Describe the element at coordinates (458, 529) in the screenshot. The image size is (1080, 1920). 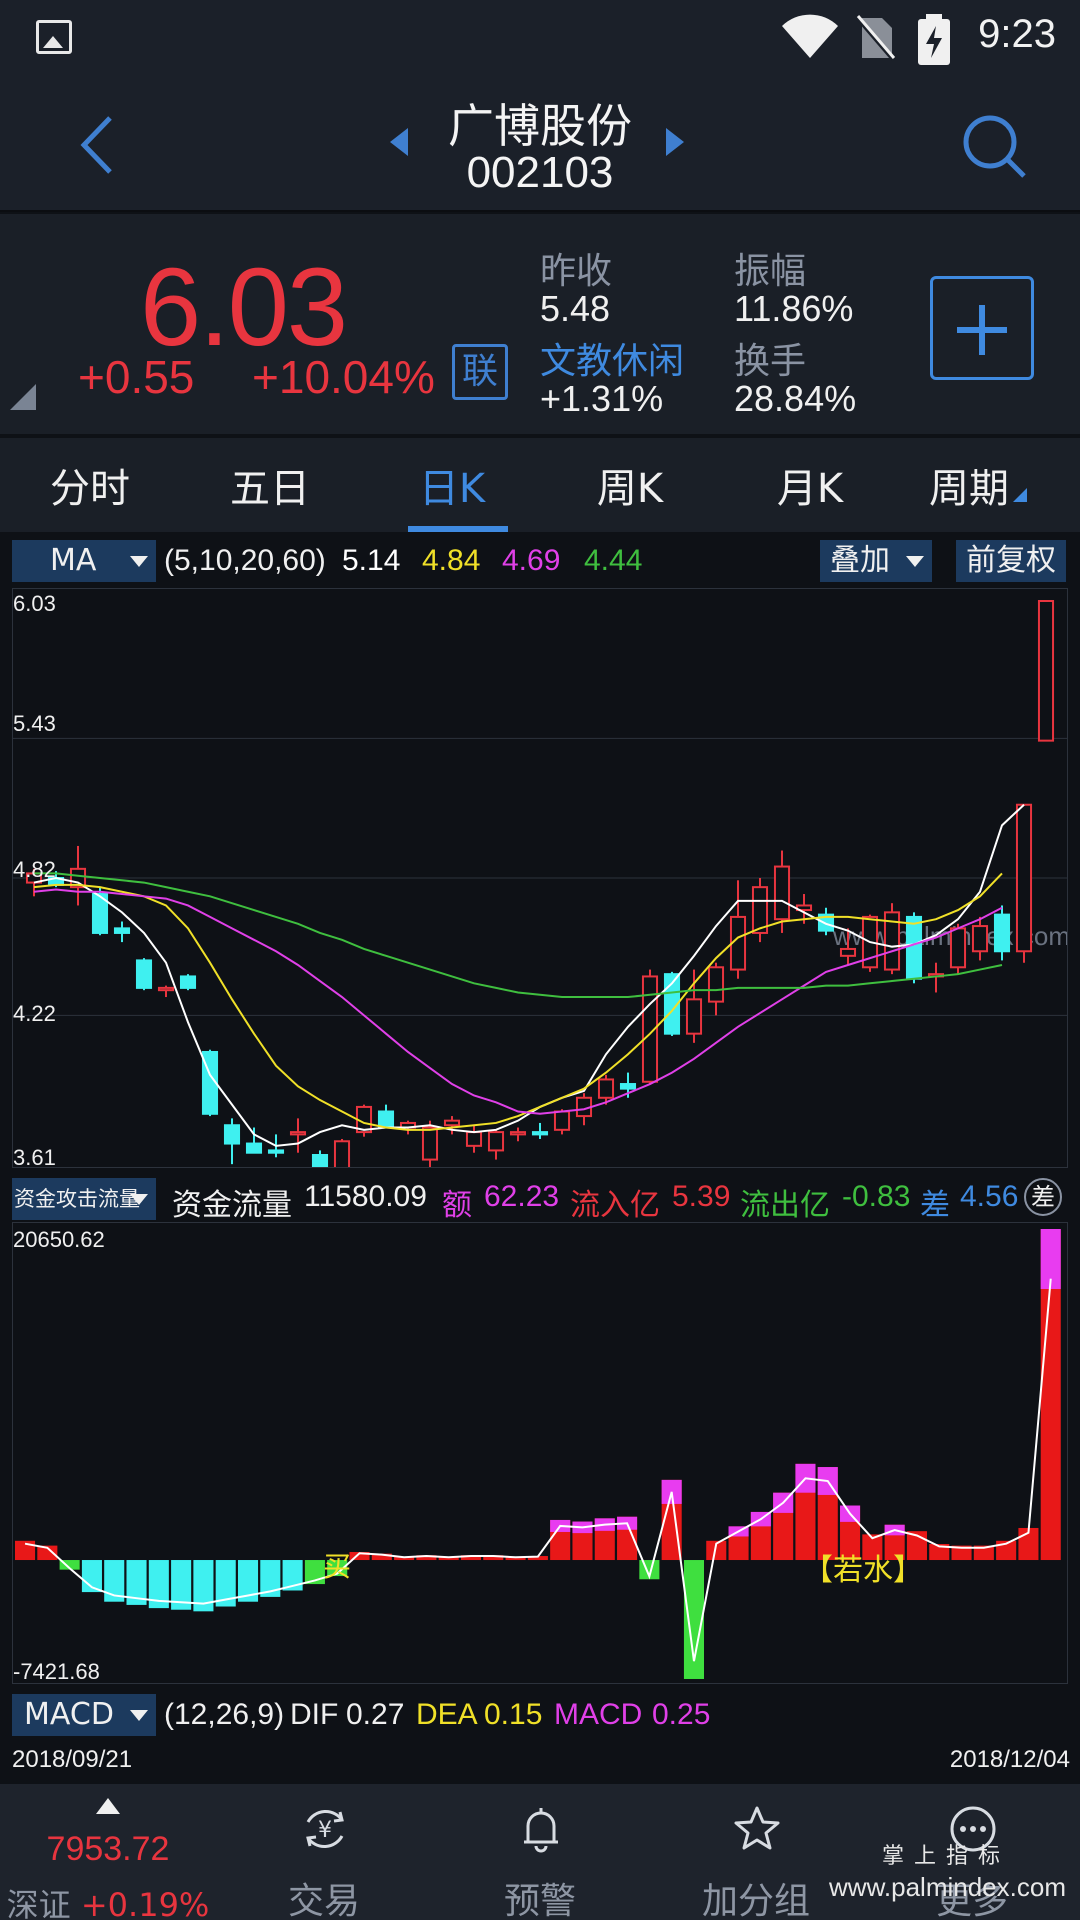
I see `active-tab-indicator` at that location.